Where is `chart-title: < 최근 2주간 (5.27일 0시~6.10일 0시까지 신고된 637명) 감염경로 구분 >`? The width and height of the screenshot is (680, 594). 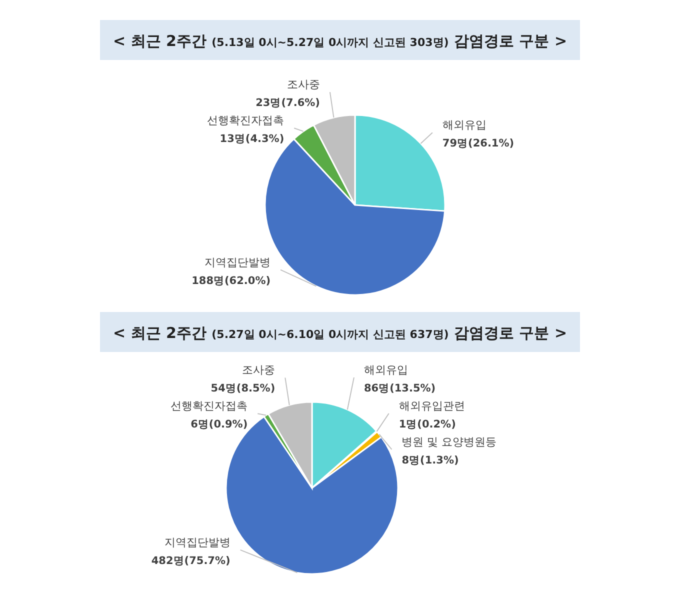
chart-title: < 최근 2주간 (5.27일 0시~6.10일 0시까지 신고된 637명) 감염경로 구분 > is located at coordinates (340, 333).